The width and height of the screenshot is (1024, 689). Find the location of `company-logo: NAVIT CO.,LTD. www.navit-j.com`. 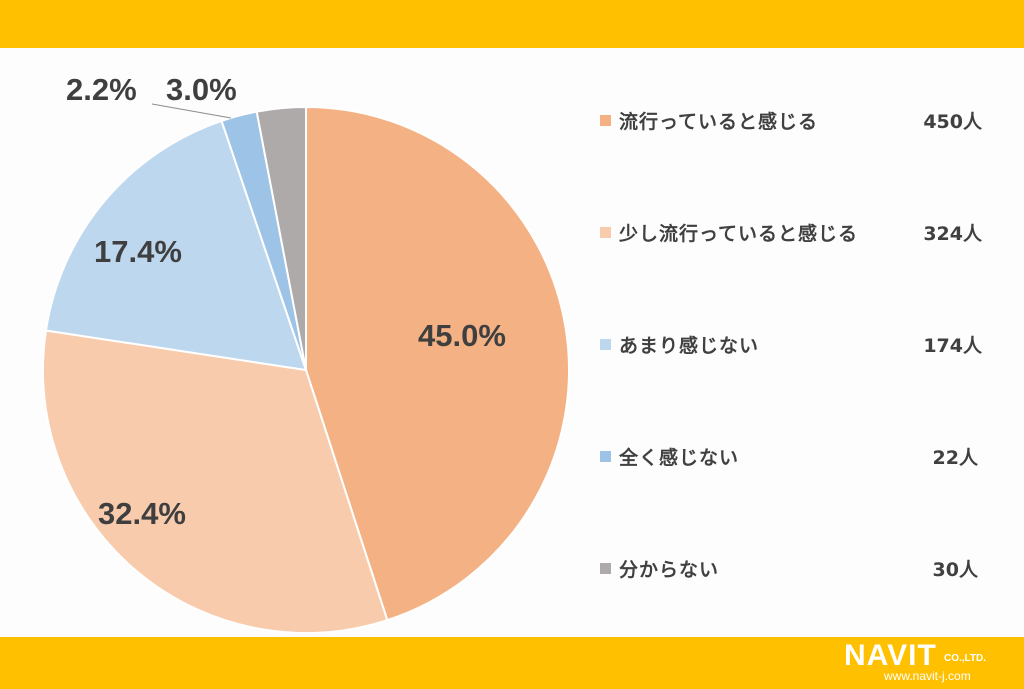

company-logo: NAVIT CO.,LTD. www.navit-j.com is located at coordinates (915, 661).